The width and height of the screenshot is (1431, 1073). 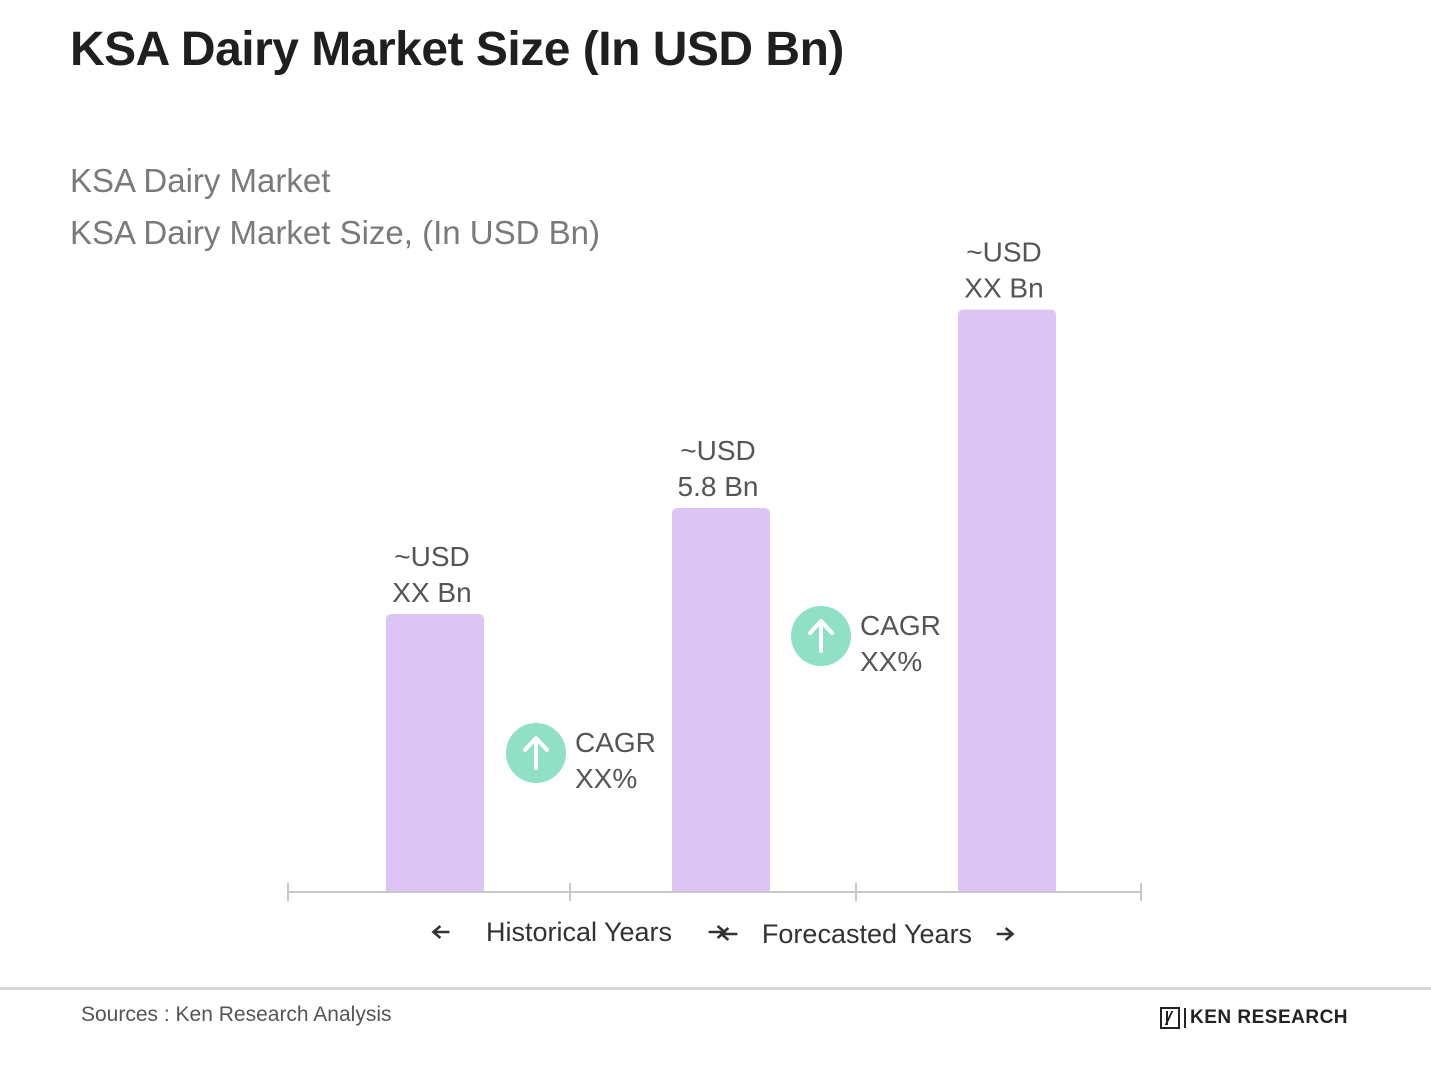 What do you see at coordinates (1003, 287) in the screenshot?
I see `data-label-3-line-2: XX Bn` at bounding box center [1003, 287].